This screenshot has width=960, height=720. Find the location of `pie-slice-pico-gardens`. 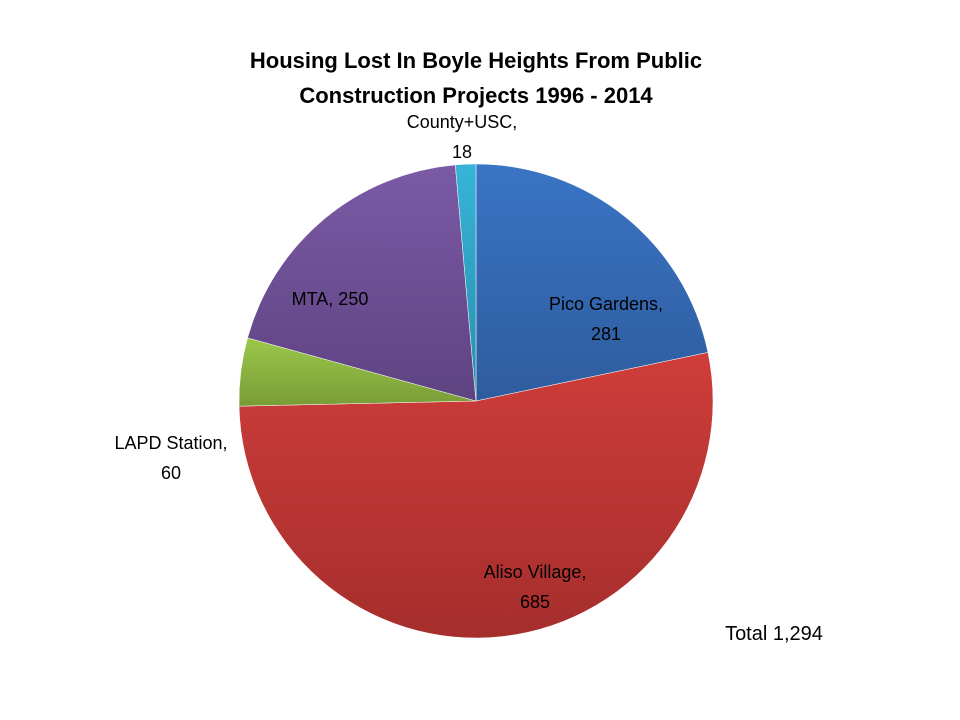

pie-slice-pico-gardens is located at coordinates (592, 282).